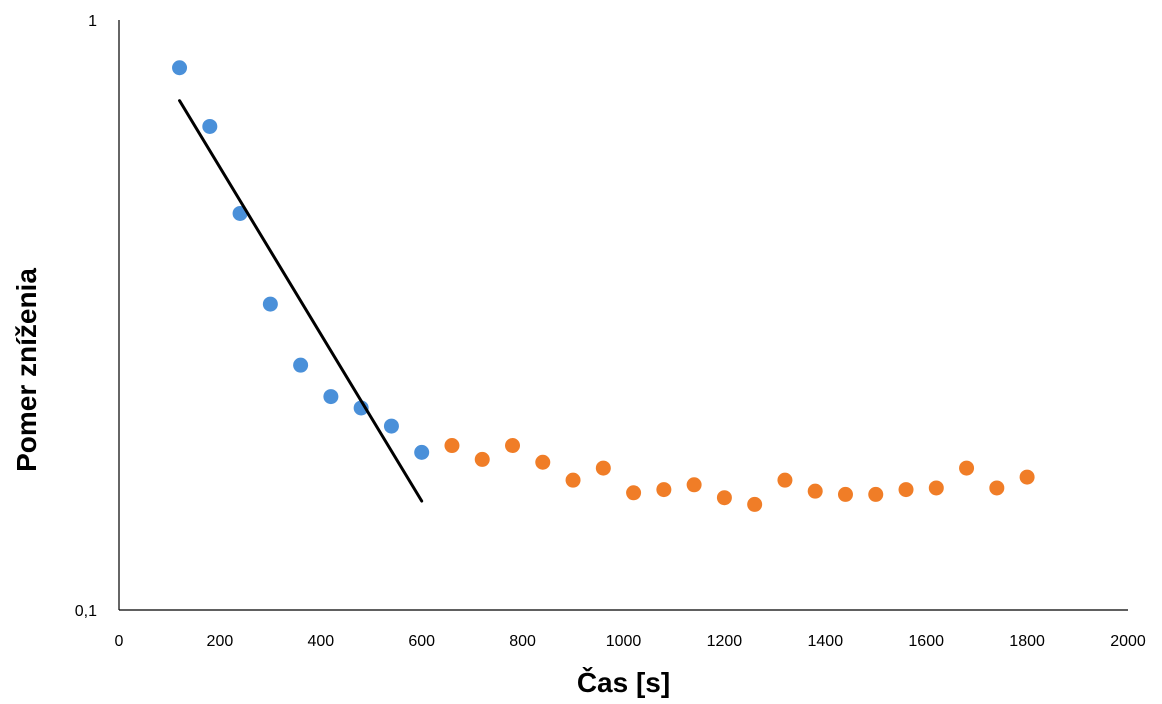  Describe the element at coordinates (1128, 641) in the screenshot. I see `x-tick-label: 2000` at that location.